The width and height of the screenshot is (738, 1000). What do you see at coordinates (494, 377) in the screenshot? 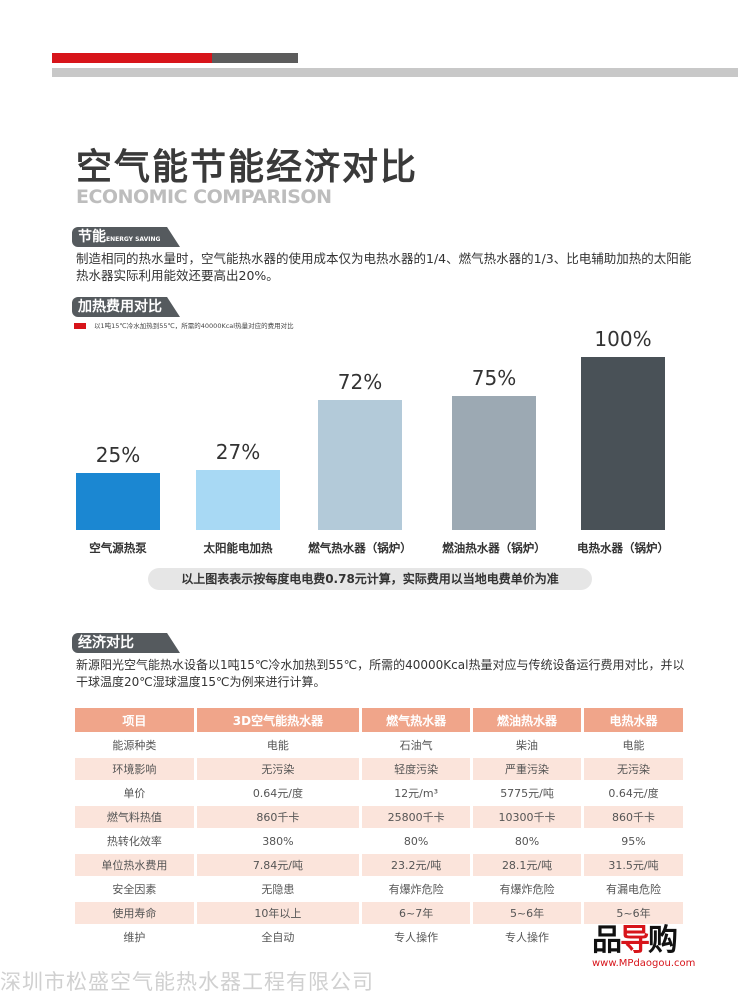
I see `bar-value-label: 75%` at bounding box center [494, 377].